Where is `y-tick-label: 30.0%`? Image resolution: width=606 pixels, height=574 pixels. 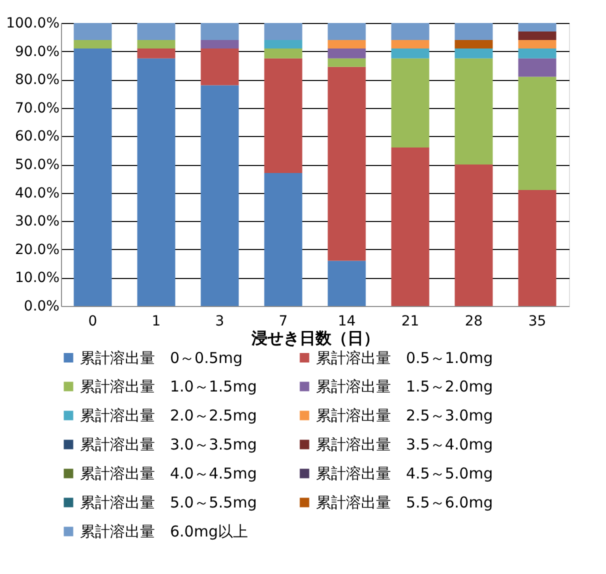 y-tick-label: 30.0% is located at coordinates (37, 222).